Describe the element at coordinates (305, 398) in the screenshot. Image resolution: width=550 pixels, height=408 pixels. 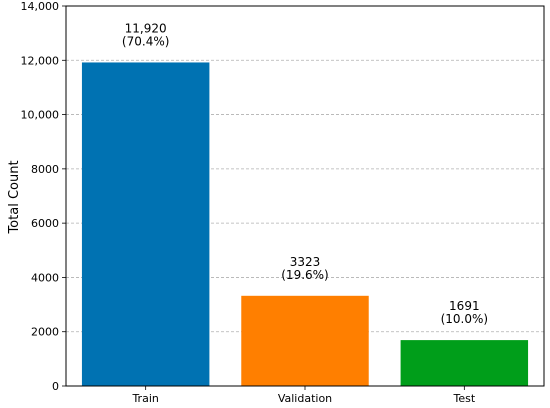
I see `x-tick-label: Validation` at that location.